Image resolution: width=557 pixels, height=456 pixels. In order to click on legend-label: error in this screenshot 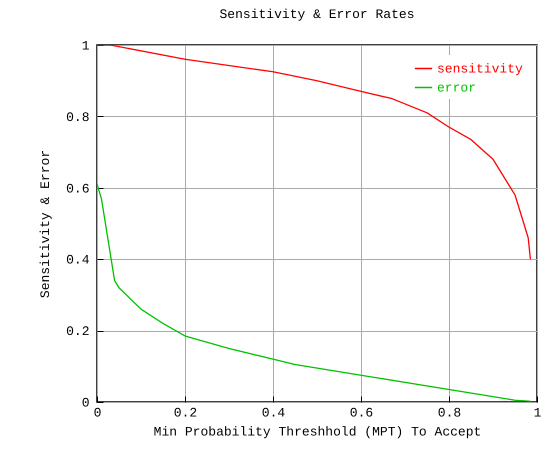, I will do `click(456, 88)`.